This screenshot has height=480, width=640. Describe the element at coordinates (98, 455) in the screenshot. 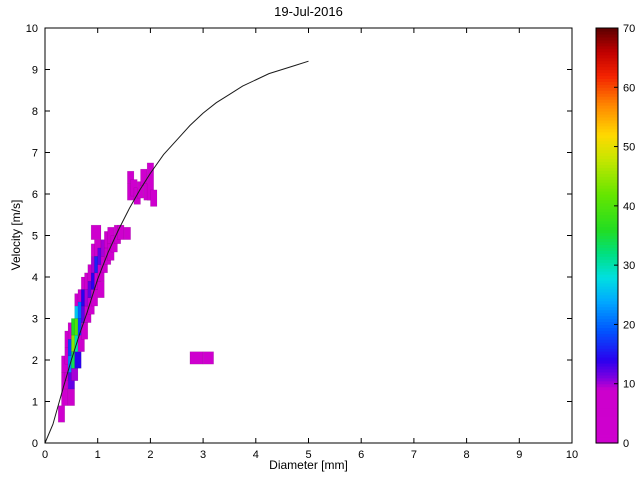

I see `x-tick-label: 1` at that location.